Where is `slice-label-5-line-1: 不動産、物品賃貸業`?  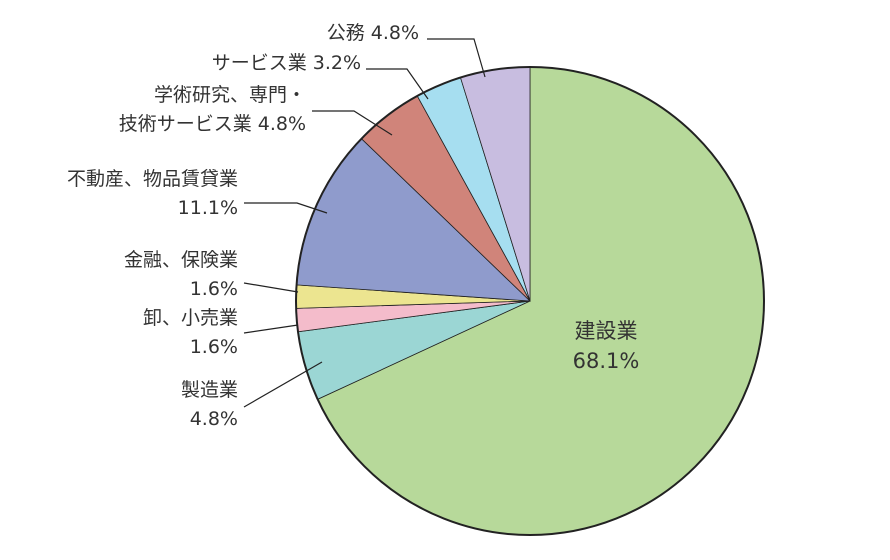 slice-label-5-line-1: 不動産、物品賃貸業 is located at coordinates (152, 179).